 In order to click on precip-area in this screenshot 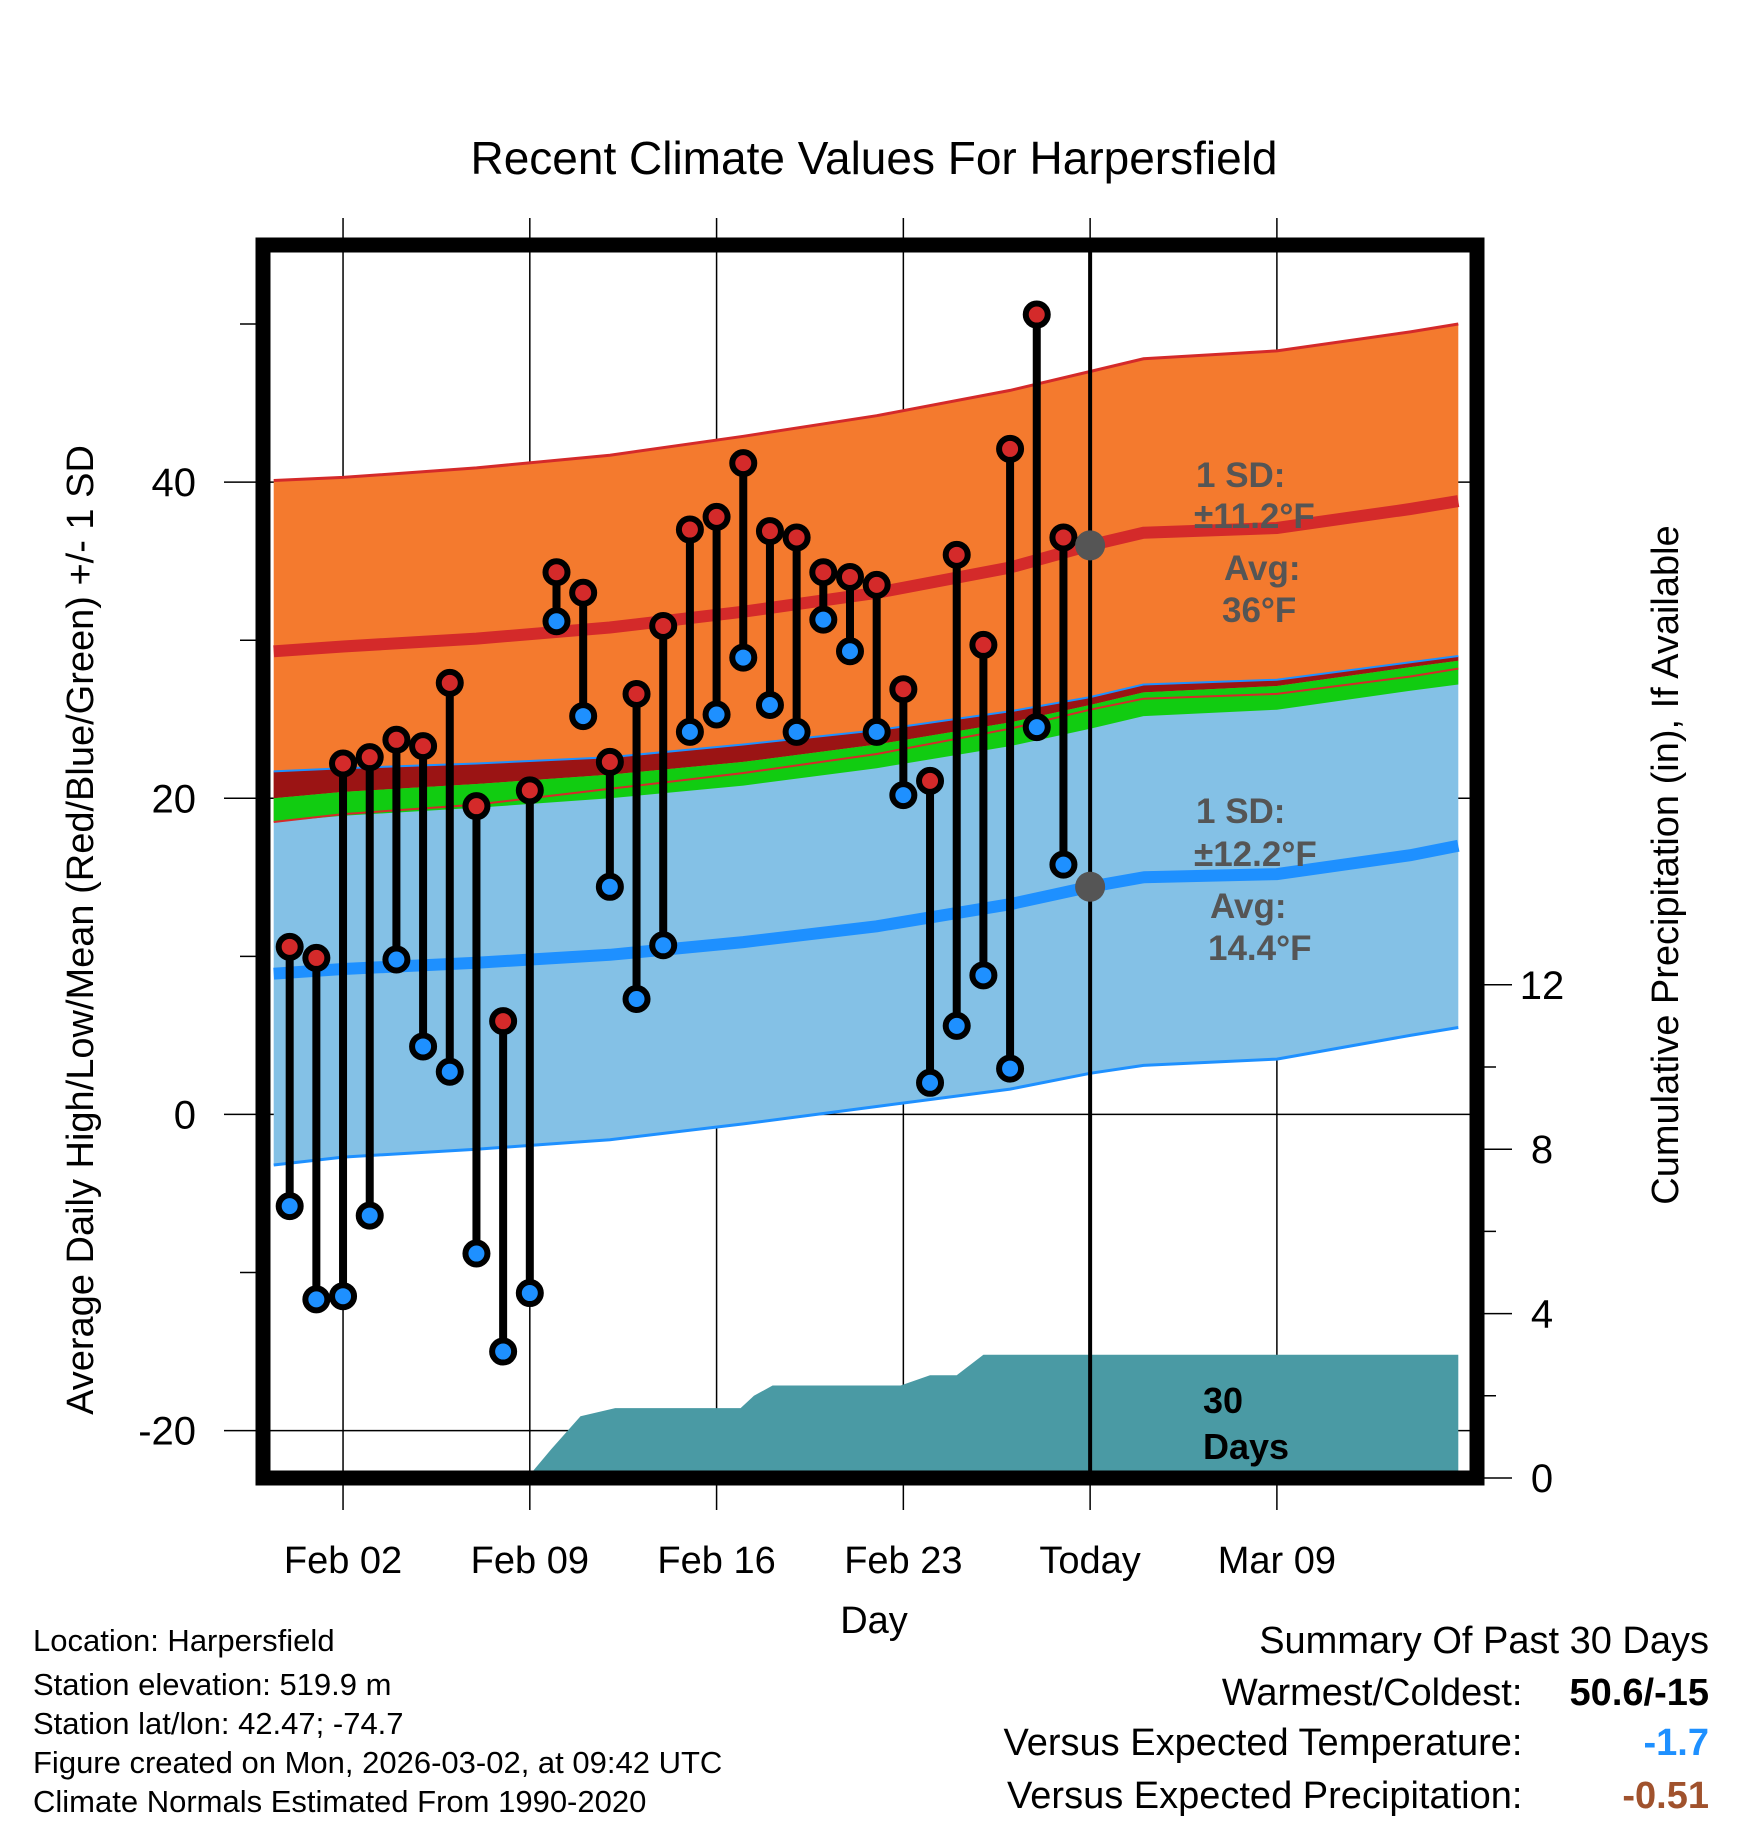, I will do `click(993, 1416)`.